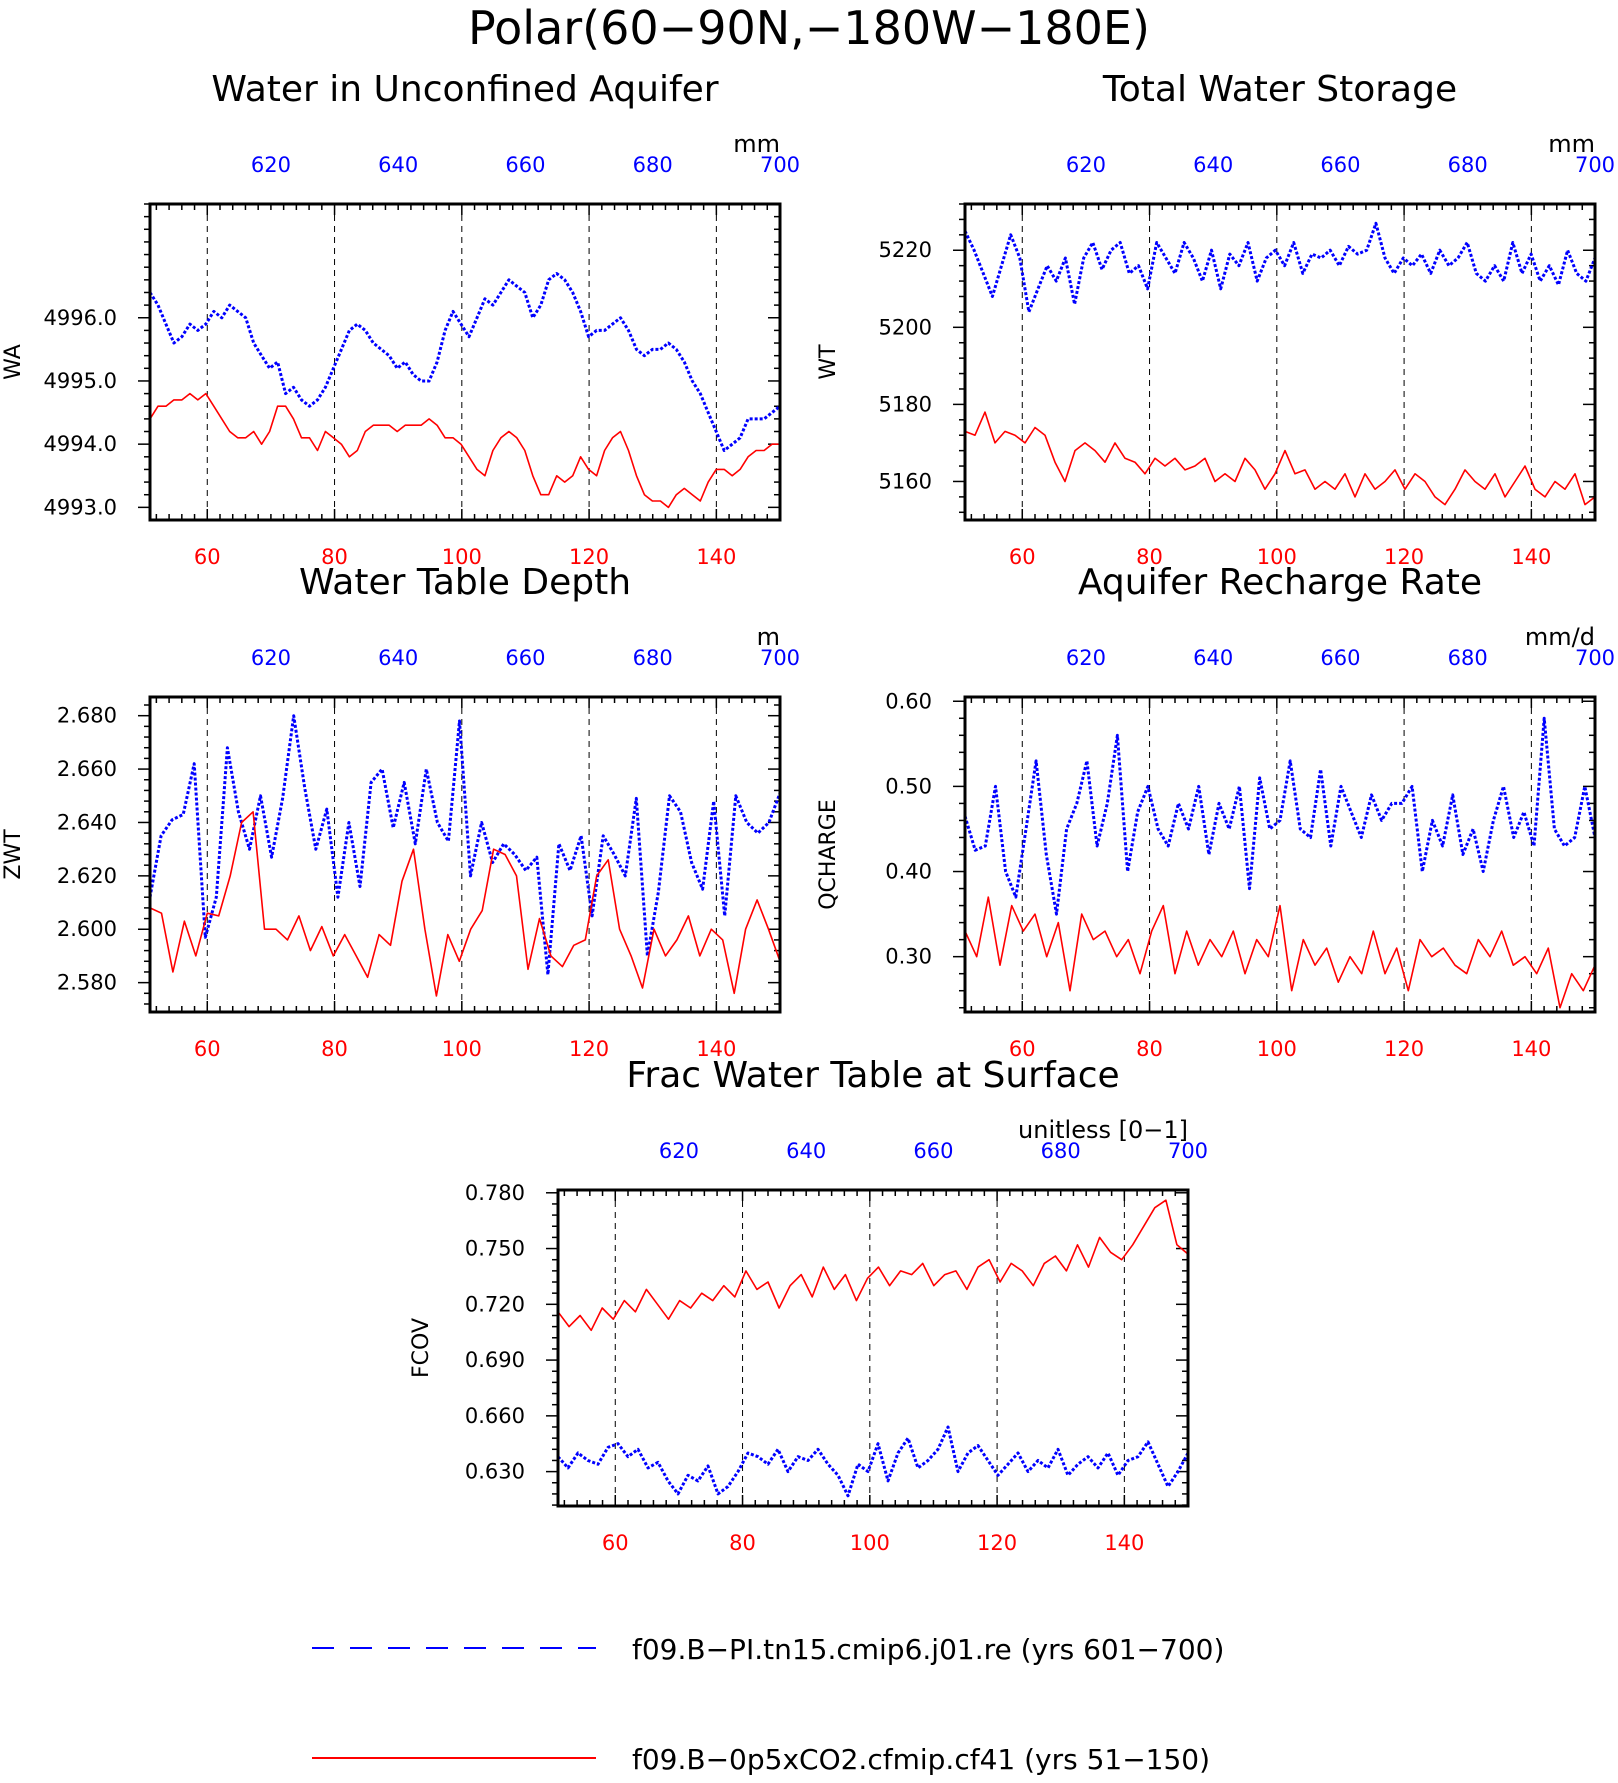 The image size is (1618, 1783). Describe the element at coordinates (80, 381) in the screenshot. I see `y-tick-label: 4995.0` at that location.